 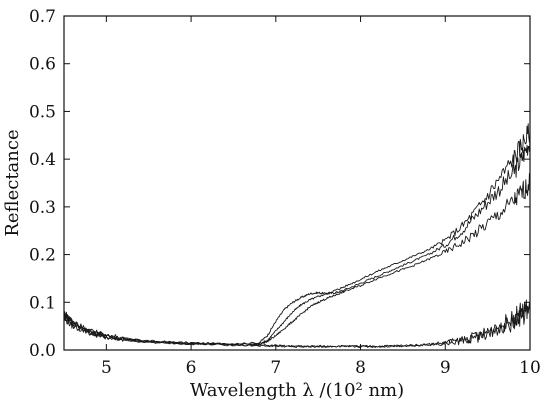 What do you see at coordinates (42, 17) in the screenshot?
I see `y-tick-label: 0.7` at bounding box center [42, 17].